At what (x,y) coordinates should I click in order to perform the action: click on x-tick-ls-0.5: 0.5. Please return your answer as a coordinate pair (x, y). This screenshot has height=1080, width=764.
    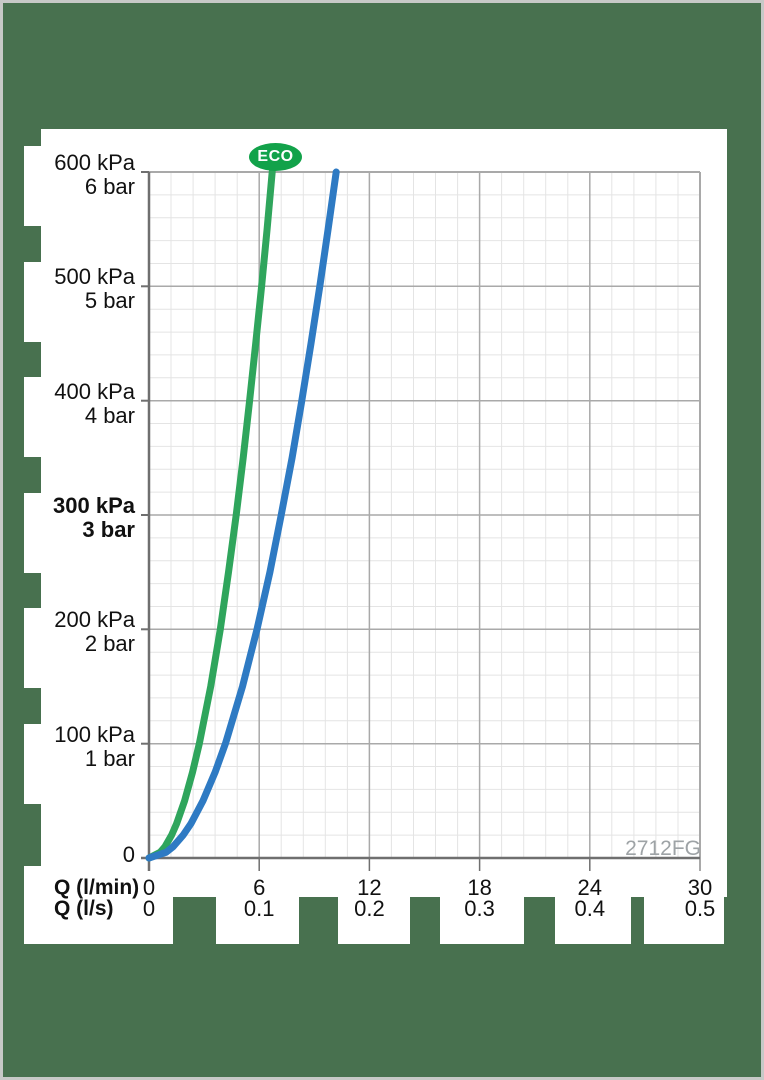
    Looking at the image, I should click on (700, 908).